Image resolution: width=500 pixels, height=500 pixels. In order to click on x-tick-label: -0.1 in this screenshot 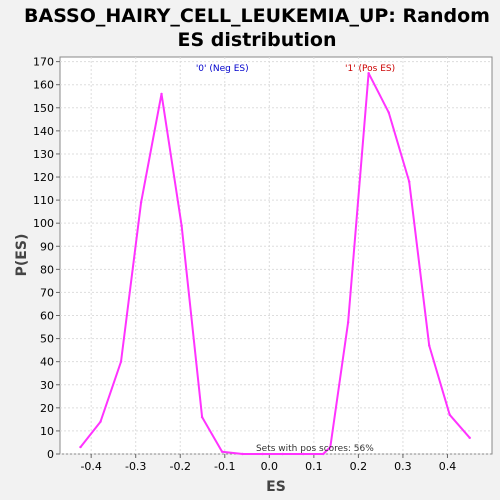, I will do `click(224, 466)`.